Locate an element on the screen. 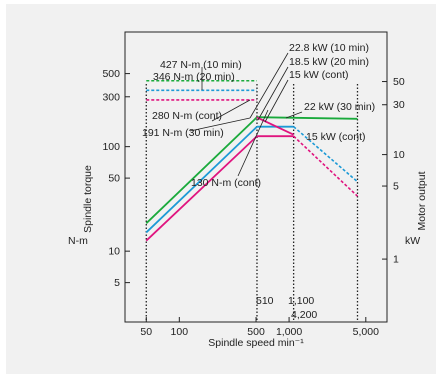 The width and height of the screenshot is (440, 382). y-right-tick-label-30: 30 is located at coordinates (399, 105).